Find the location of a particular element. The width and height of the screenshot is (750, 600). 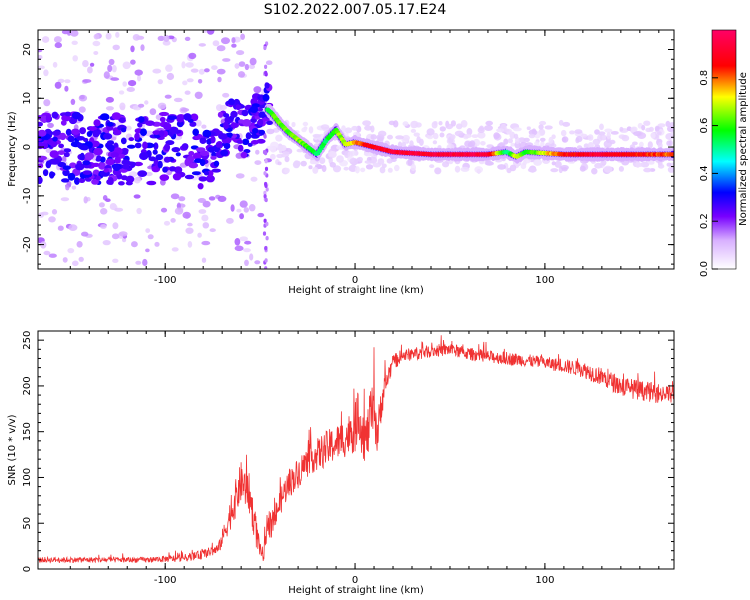

snr-y-tick-label: 0 is located at coordinates (27, 569).